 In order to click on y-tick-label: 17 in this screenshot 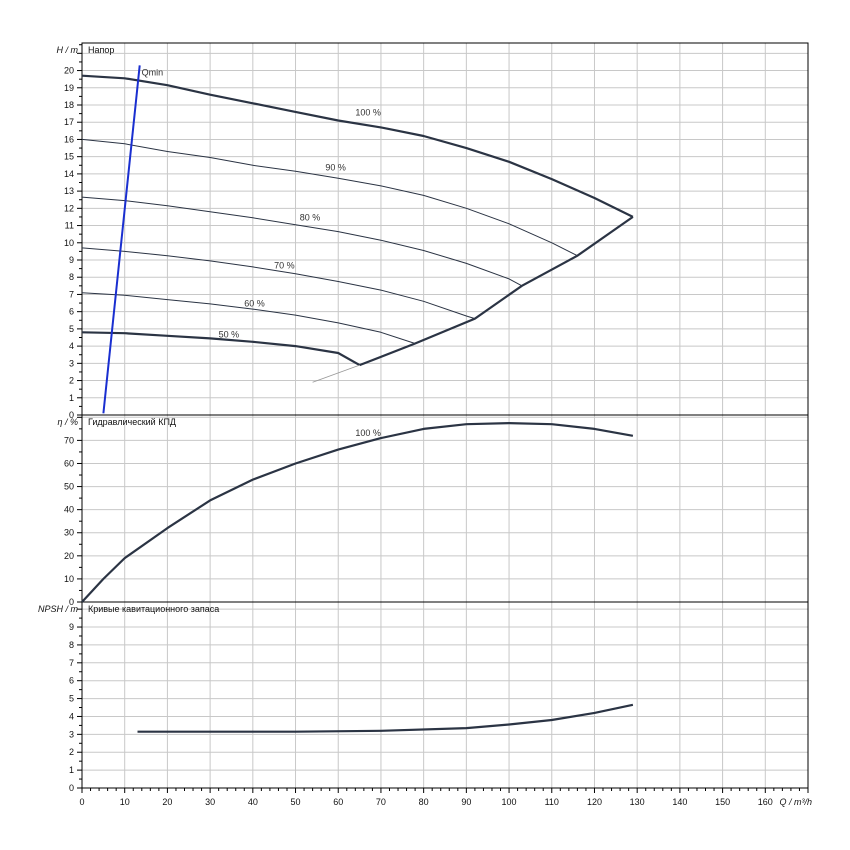, I will do `click(69, 122)`.